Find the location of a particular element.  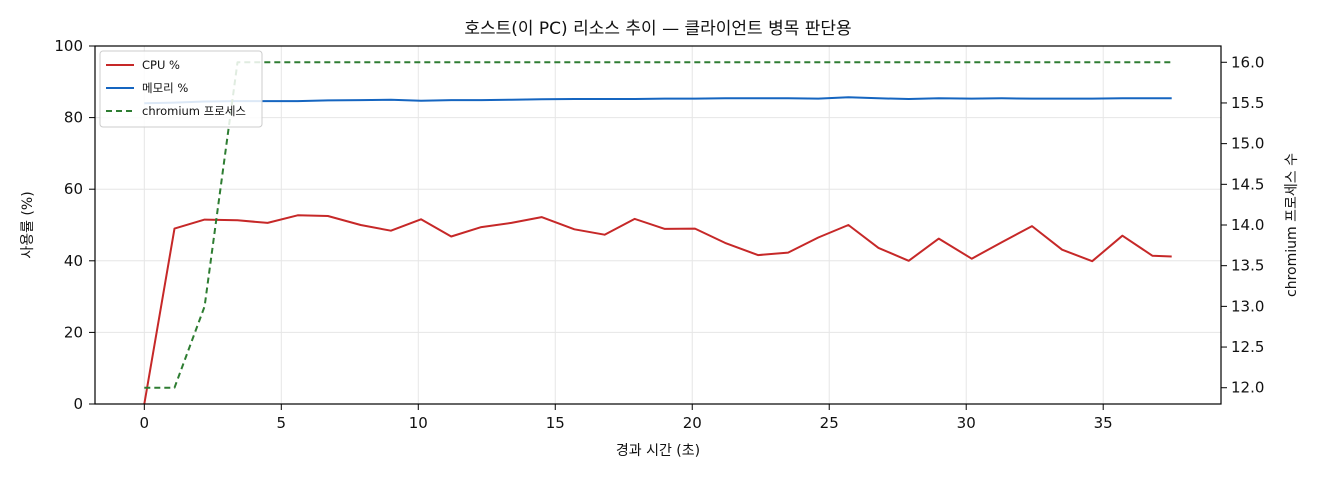

x-tick-label: 30 is located at coordinates (966, 423).